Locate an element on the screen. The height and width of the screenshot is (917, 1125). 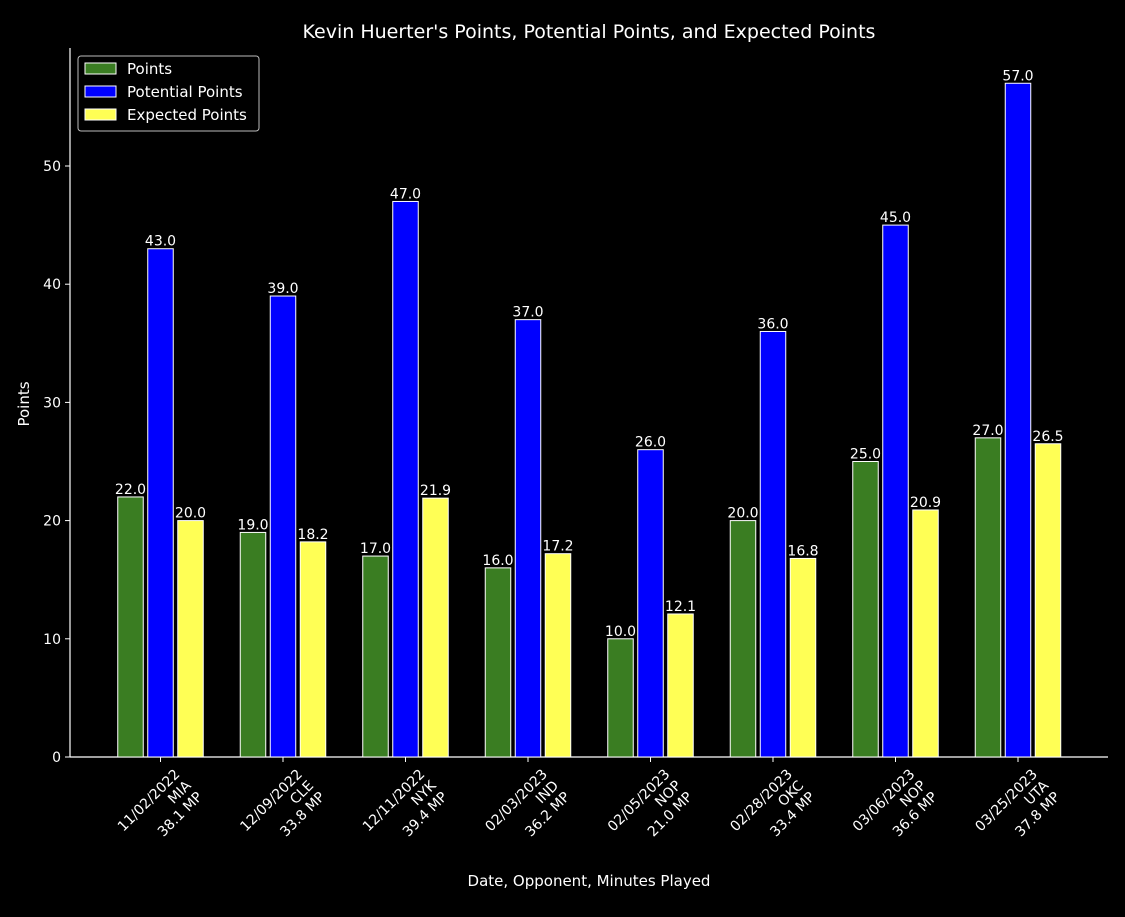
x-axis-label: Date, Opponent, Minutes Played is located at coordinates (589, 881).